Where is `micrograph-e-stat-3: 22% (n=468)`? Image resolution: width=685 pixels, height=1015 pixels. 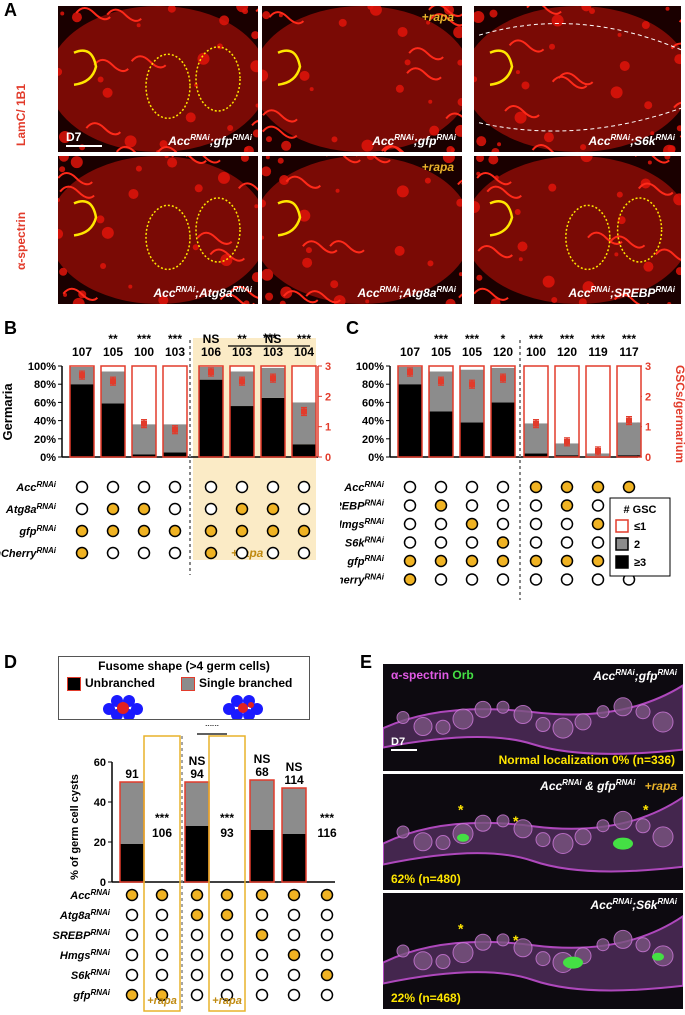
micrograph-e-stat-3: 22% (n=468) is located at coordinates (426, 998).